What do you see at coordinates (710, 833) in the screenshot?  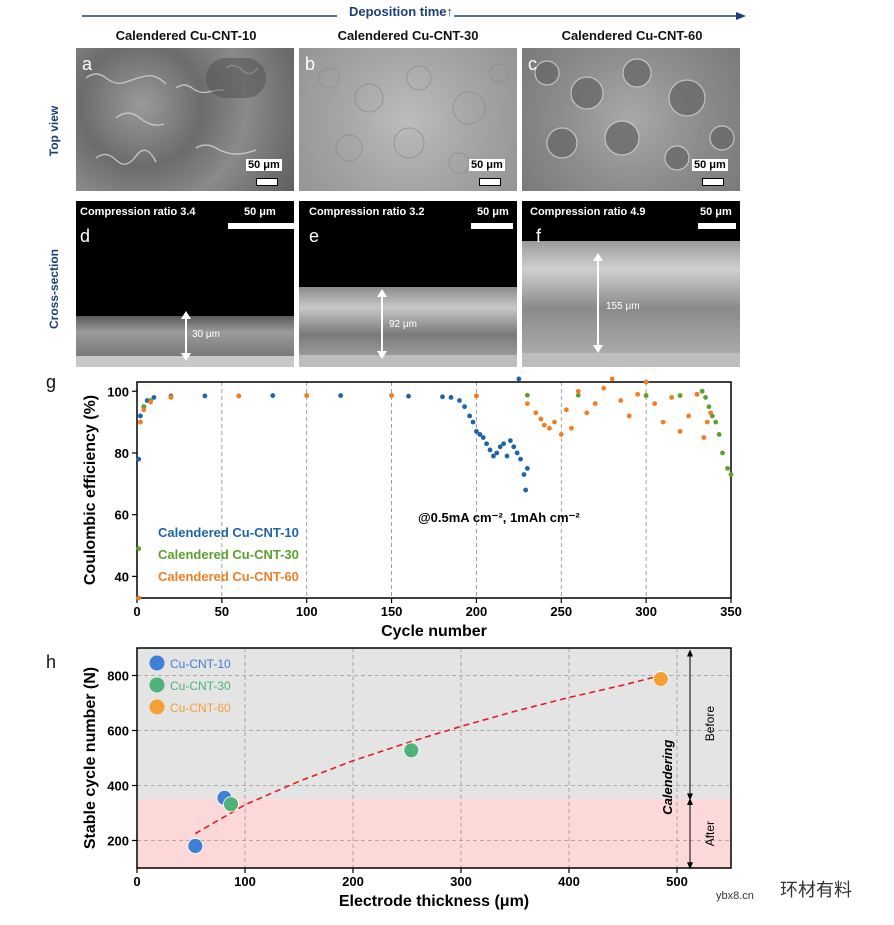 I see `region-label-after: After` at bounding box center [710, 833].